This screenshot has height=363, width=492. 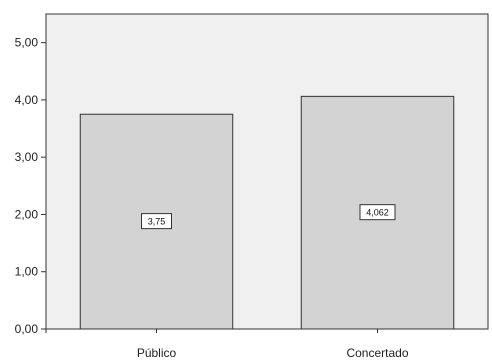 I want to click on y-tick-label: 4,00, so click(x=27, y=100).